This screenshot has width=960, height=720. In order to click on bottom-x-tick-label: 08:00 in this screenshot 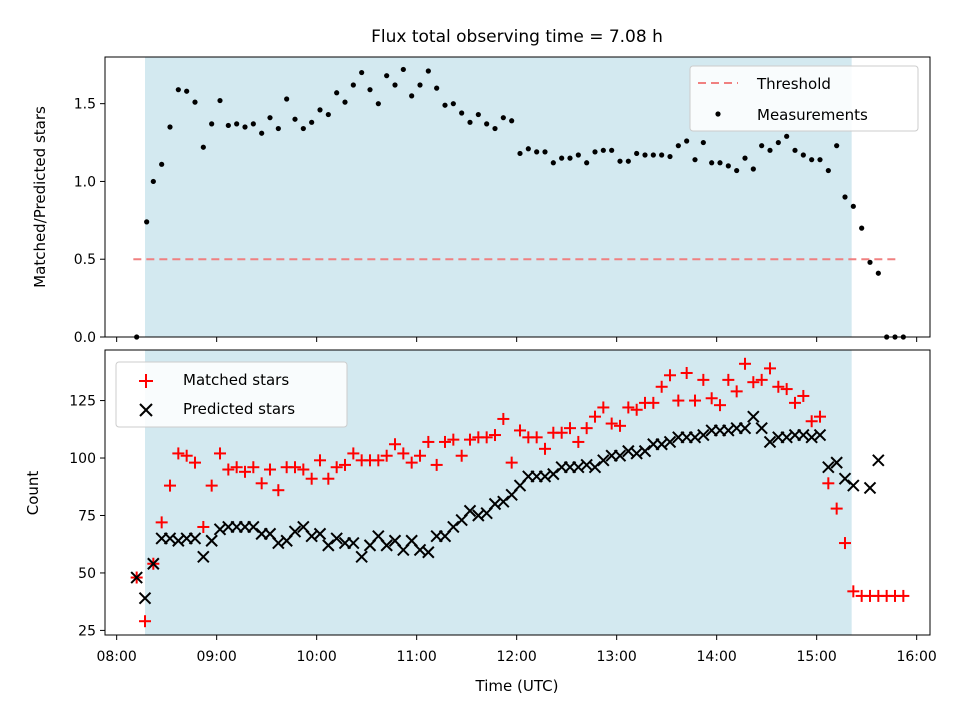, I will do `click(116, 657)`.